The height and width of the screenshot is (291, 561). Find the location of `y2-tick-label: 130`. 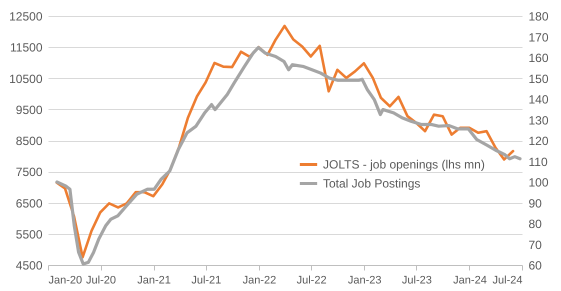

y2-tick-label: 130 is located at coordinates (538, 120).